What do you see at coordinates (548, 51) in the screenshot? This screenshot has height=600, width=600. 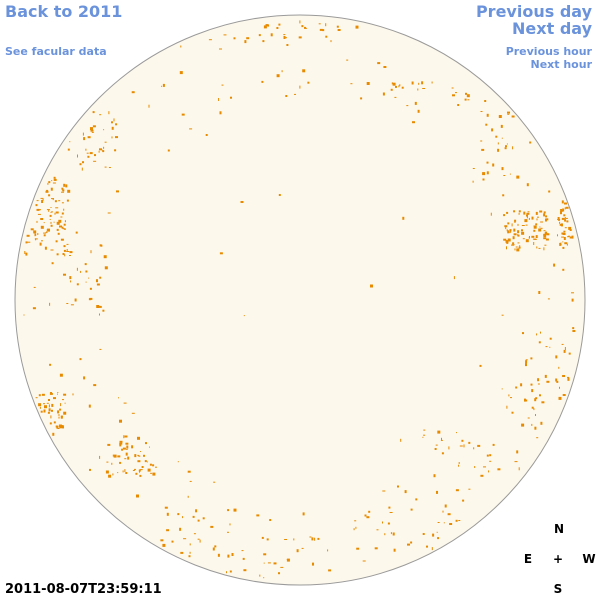 I see `previous-hour-link: Previous hour` at bounding box center [548, 51].